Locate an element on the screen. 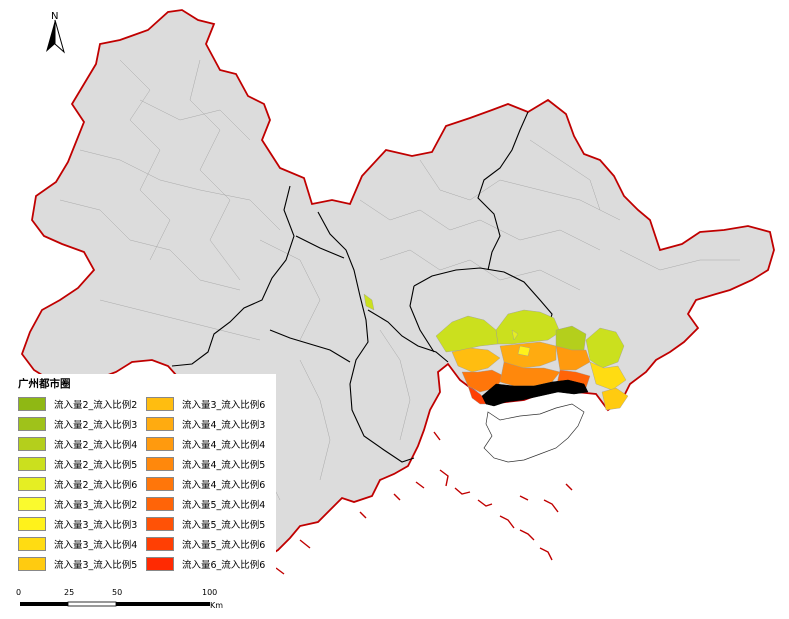 The height and width of the screenshot is (619, 789). scale-unit-label: Km is located at coordinates (217, 605).